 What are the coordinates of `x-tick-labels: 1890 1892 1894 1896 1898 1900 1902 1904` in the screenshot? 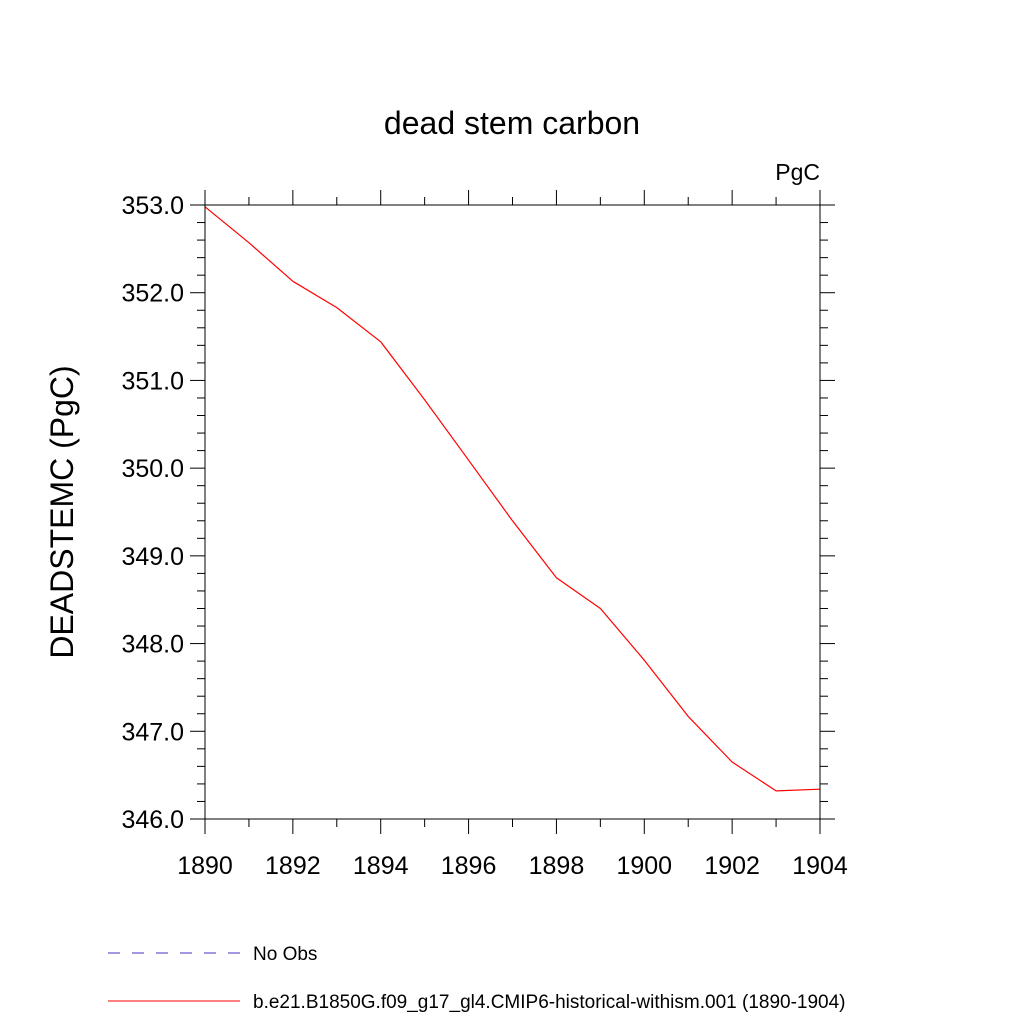 It's located at (512, 866).